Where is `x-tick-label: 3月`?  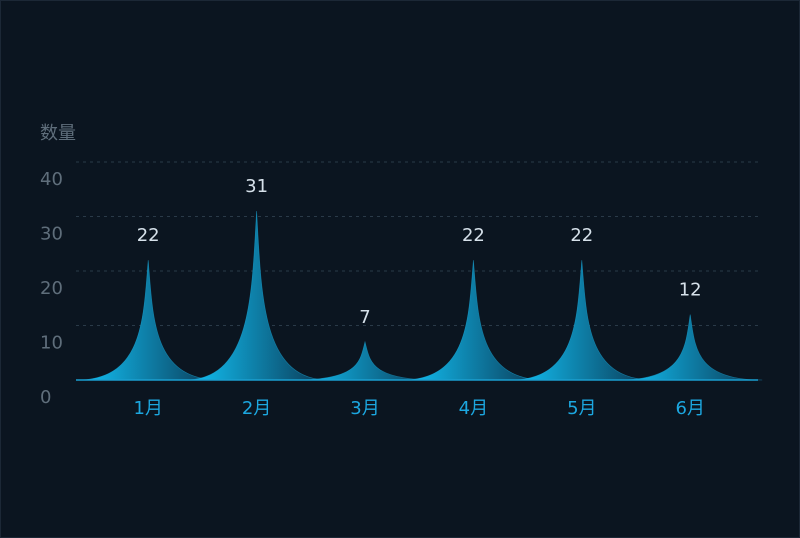 x-tick-label: 3月 is located at coordinates (364, 408).